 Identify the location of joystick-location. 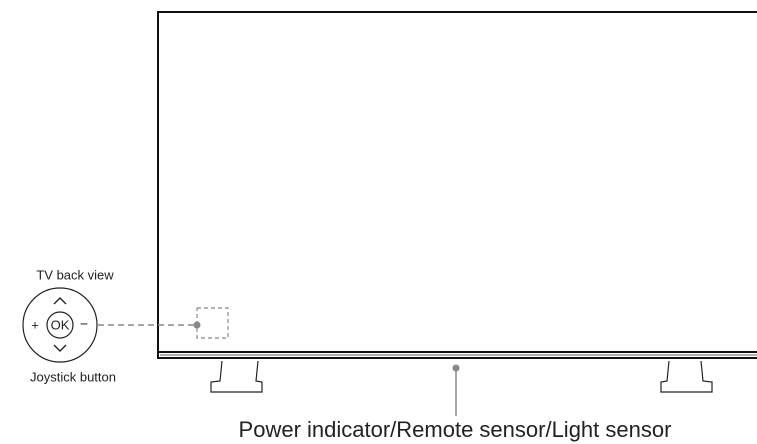
(212, 323).